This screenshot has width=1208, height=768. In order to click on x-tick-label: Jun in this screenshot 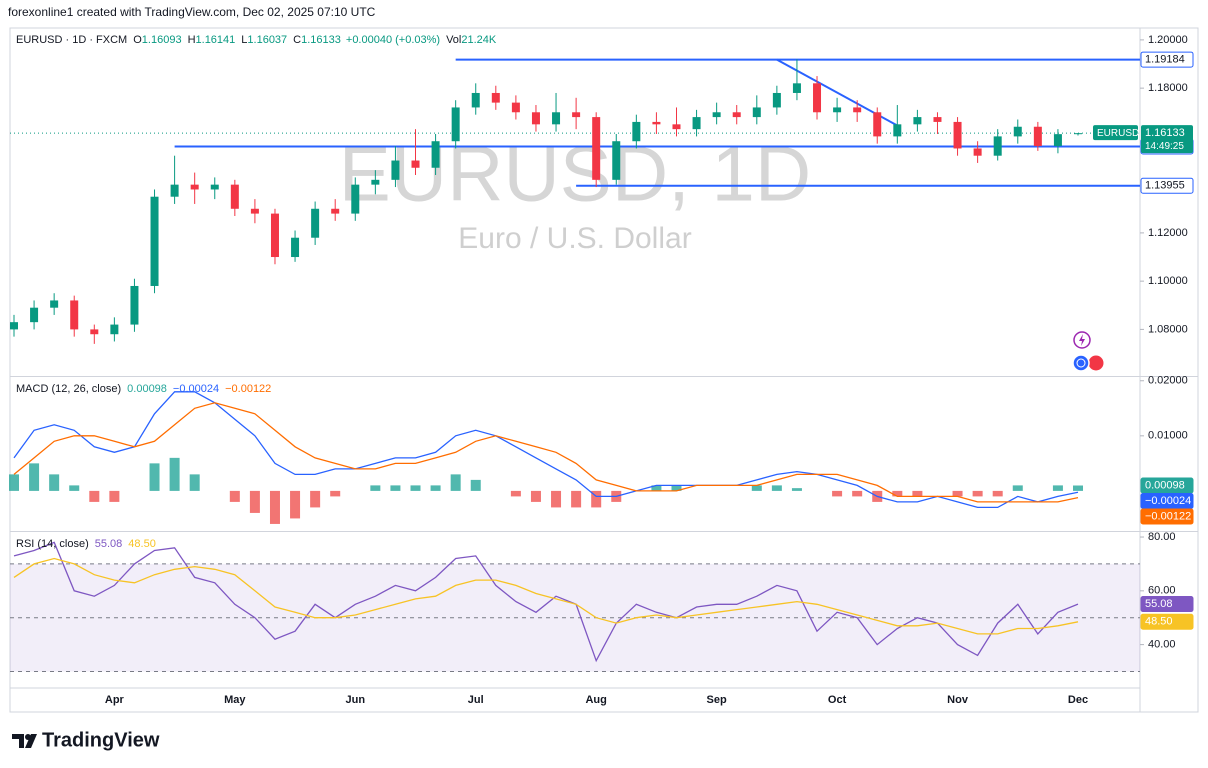, I will do `click(356, 700)`.